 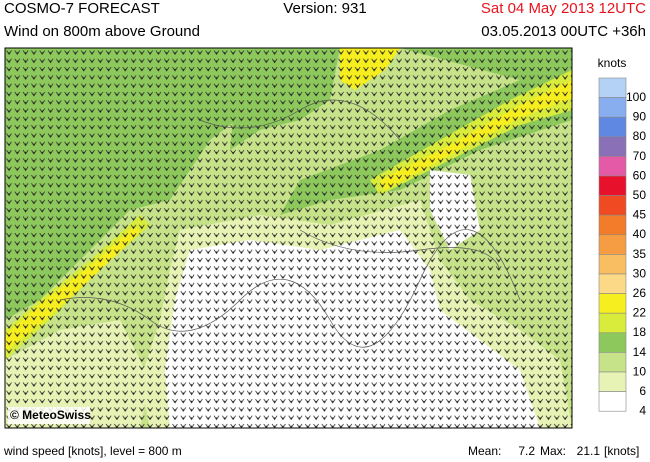 What do you see at coordinates (92, 451) in the screenshot?
I see `footer-description: wind speed [knots], level = 800 m` at bounding box center [92, 451].